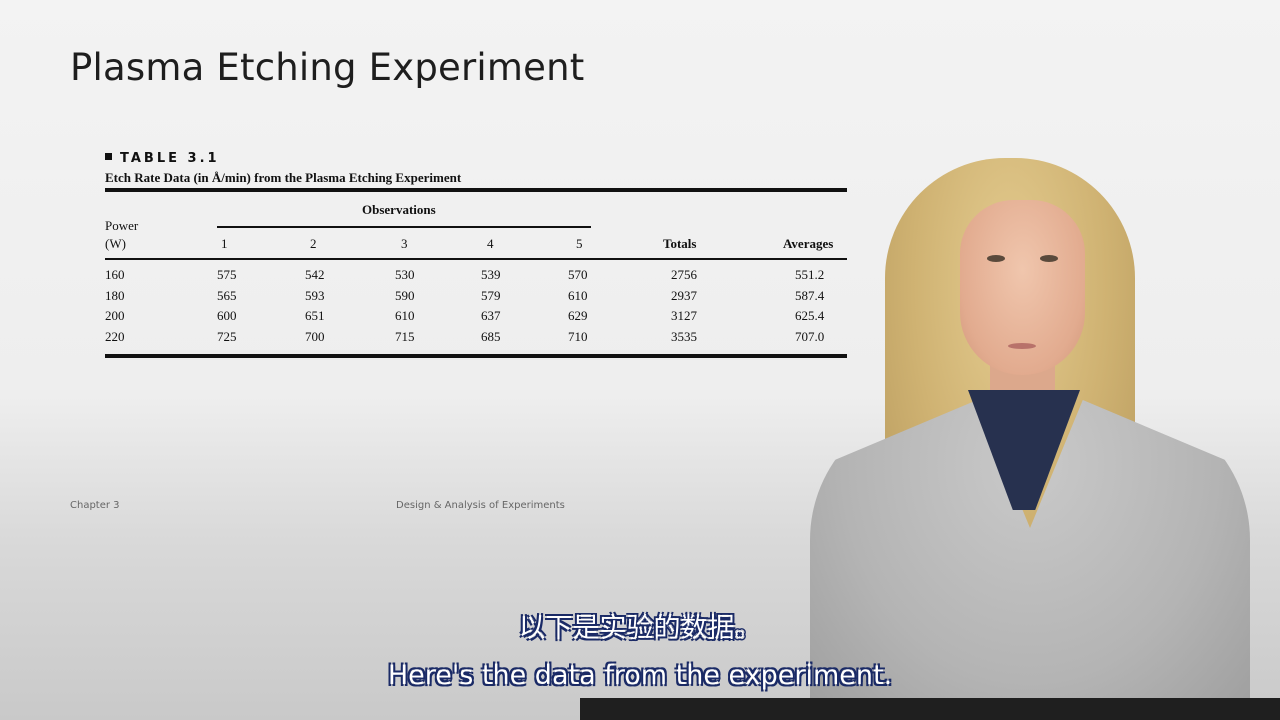  Describe the element at coordinates (684, 315) in the screenshot. I see `cell-total: 3127` at that location.